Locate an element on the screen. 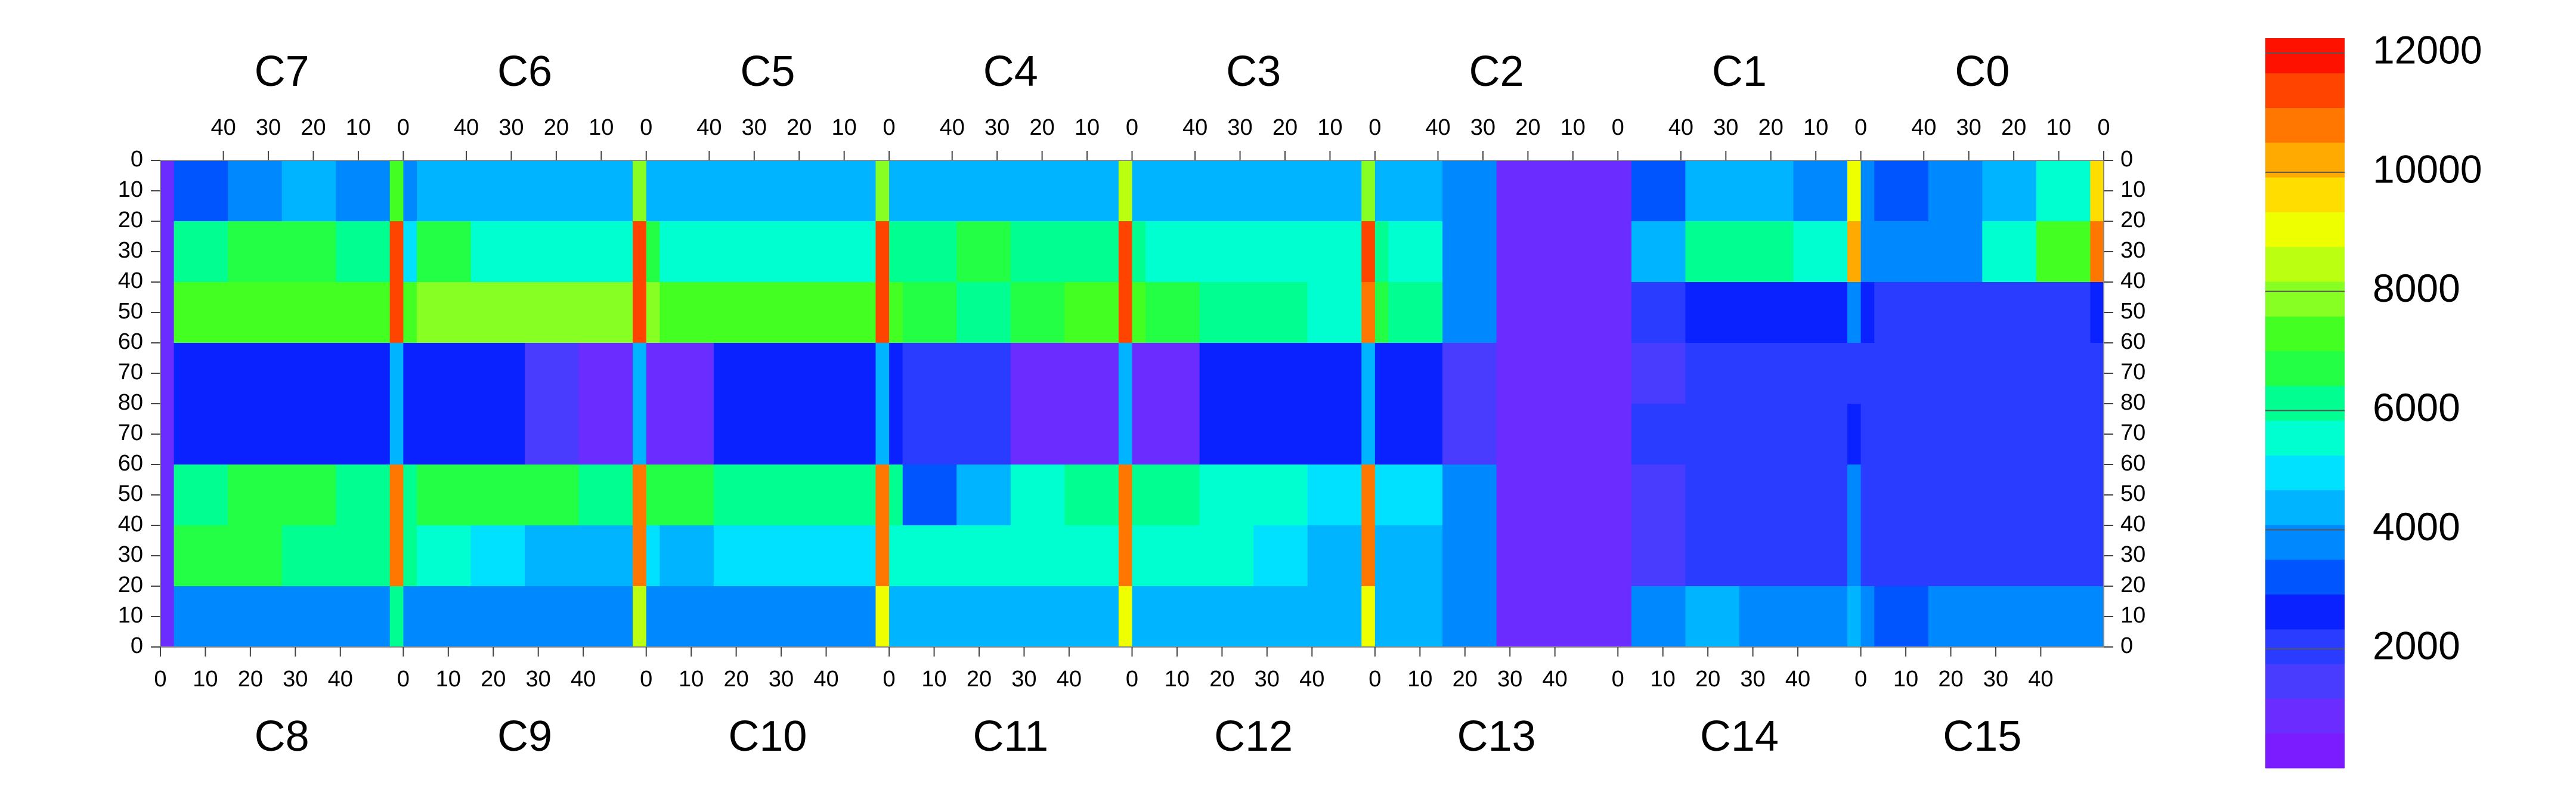  y-tick-label: 70 is located at coordinates (131, 432).